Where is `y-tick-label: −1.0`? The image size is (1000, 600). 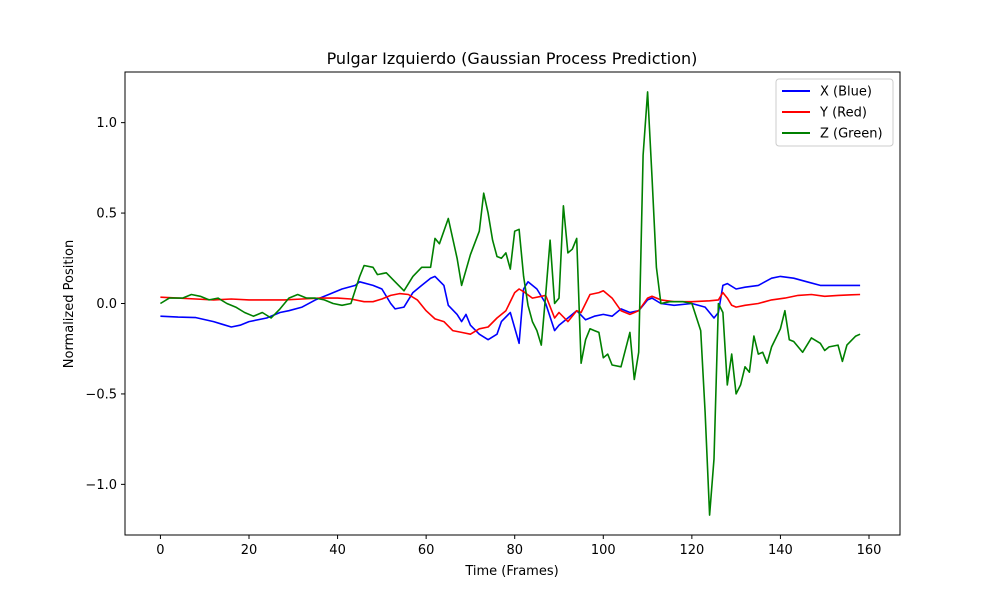
y-tick-label: −1.0 is located at coordinates (101, 485).